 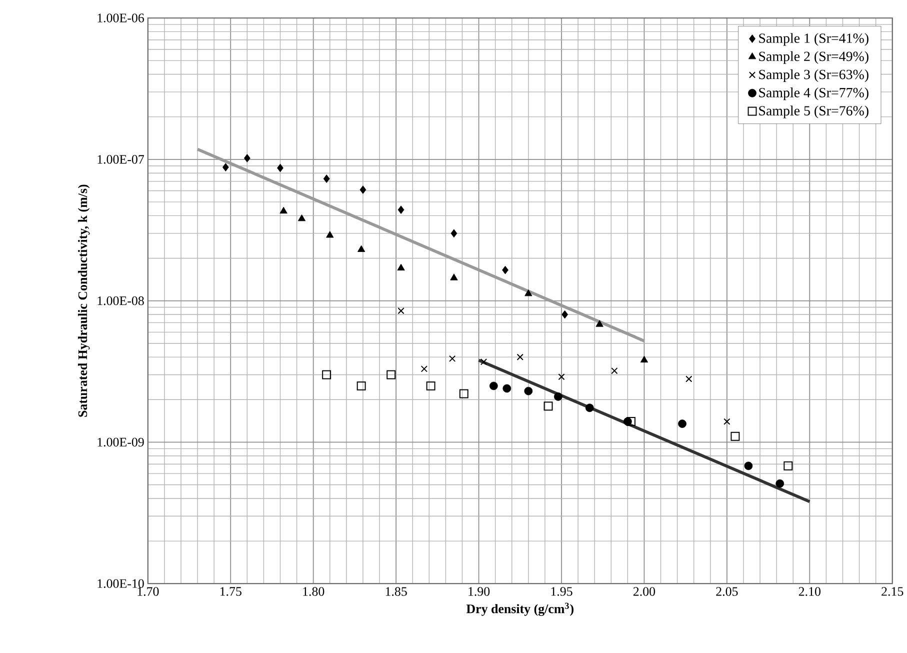 I want to click on y-tick-label: 1.00E-09, so click(x=121, y=442).